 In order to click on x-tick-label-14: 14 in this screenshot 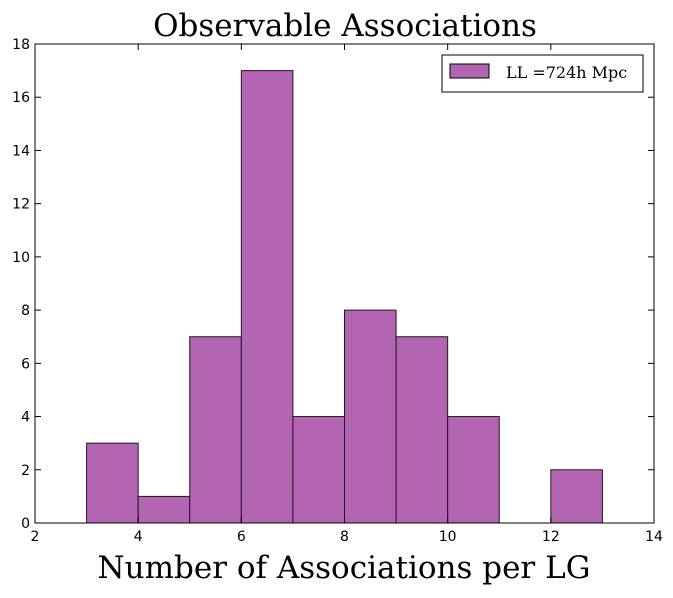, I will do `click(654, 537)`.